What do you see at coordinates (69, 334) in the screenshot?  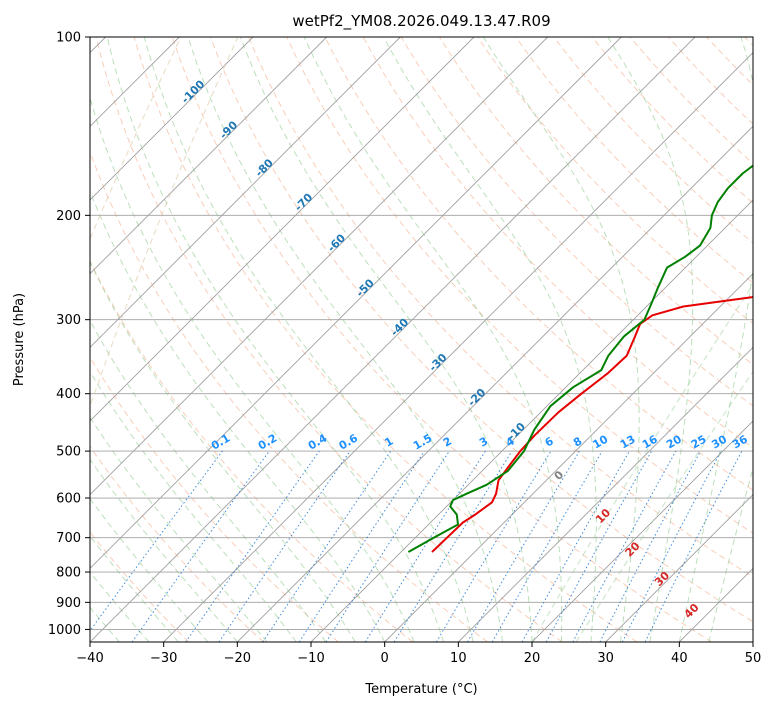 I see `y-axis: 100 200 300 400 500 600 700 800 900 1000` at bounding box center [69, 334].